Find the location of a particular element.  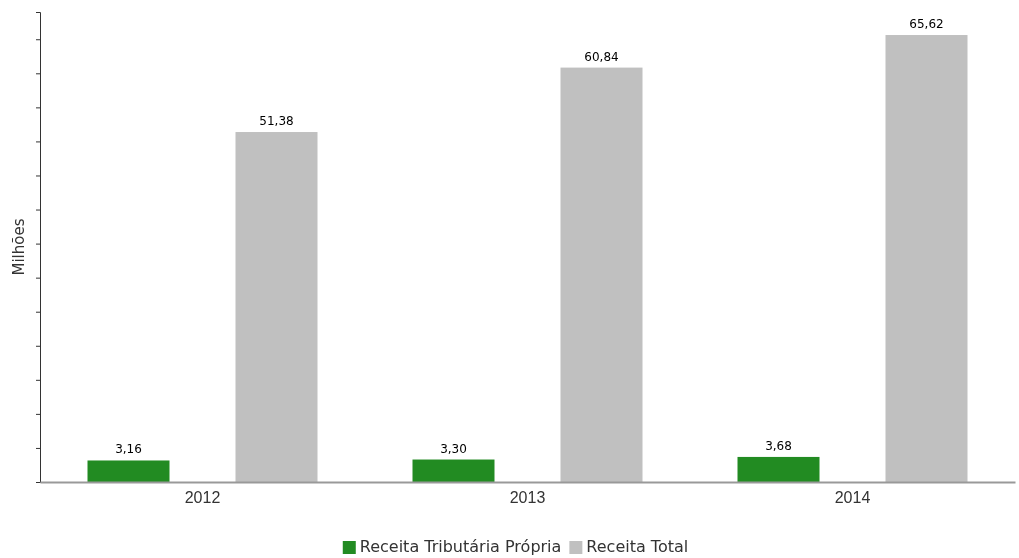

data-label: 60,84 is located at coordinates (601, 56).